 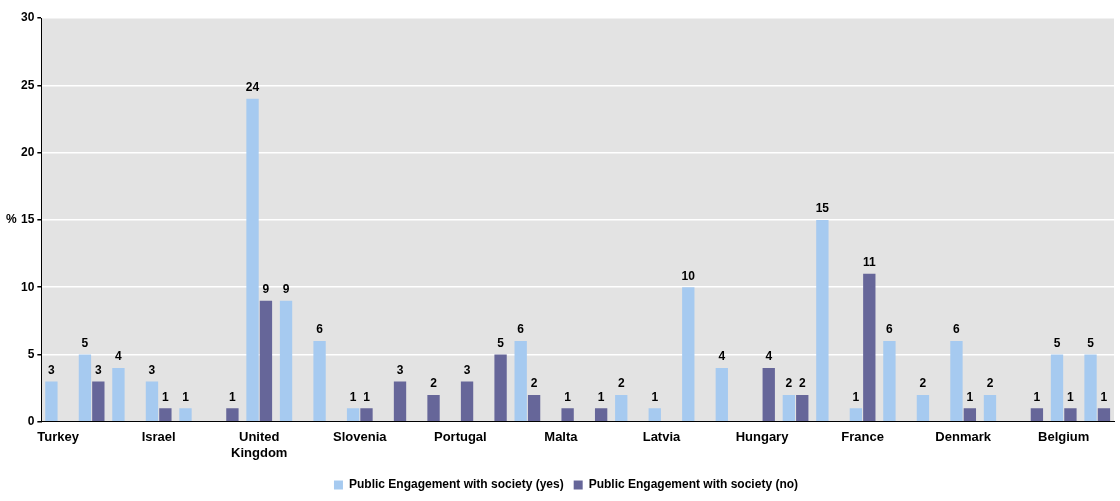 I want to click on legend-label: Public Engagement with society (yes), so click(x=456, y=484).